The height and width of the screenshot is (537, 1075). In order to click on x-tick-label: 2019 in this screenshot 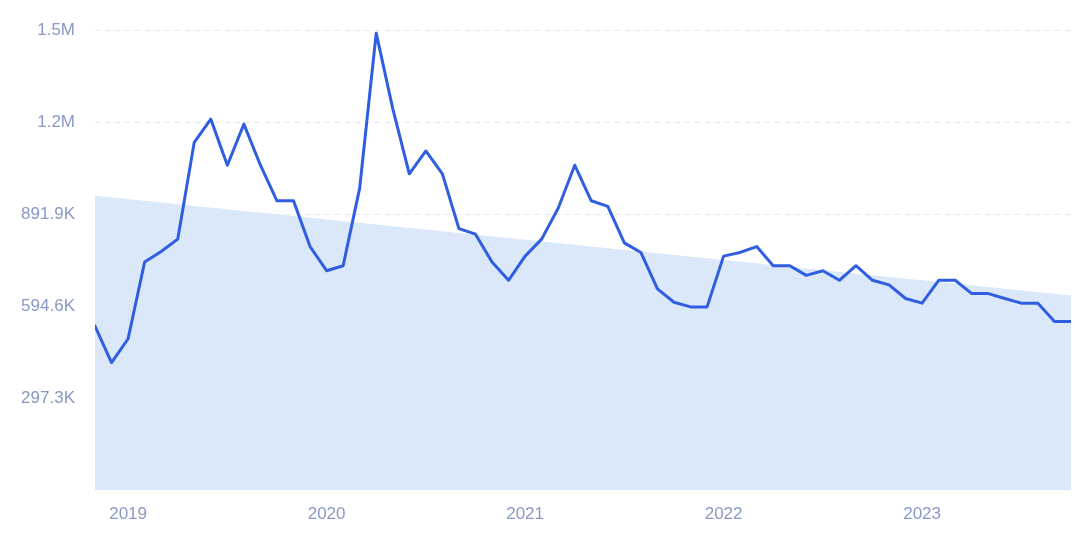, I will do `click(128, 513)`.